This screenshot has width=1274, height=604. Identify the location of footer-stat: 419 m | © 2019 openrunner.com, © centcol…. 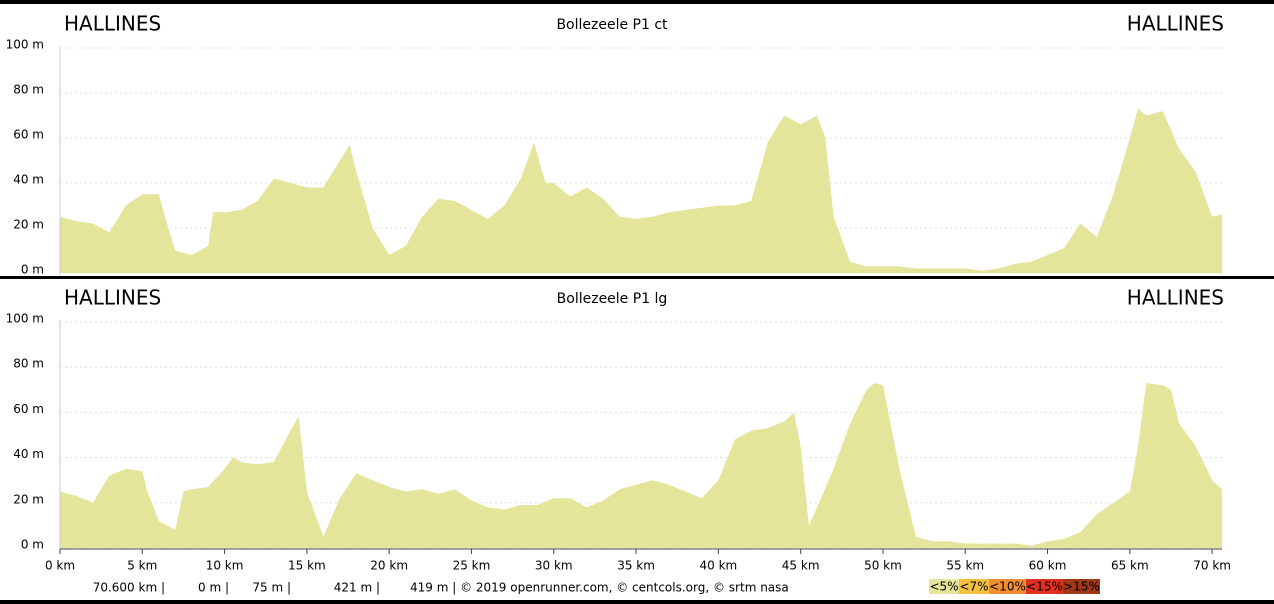
(599, 588).